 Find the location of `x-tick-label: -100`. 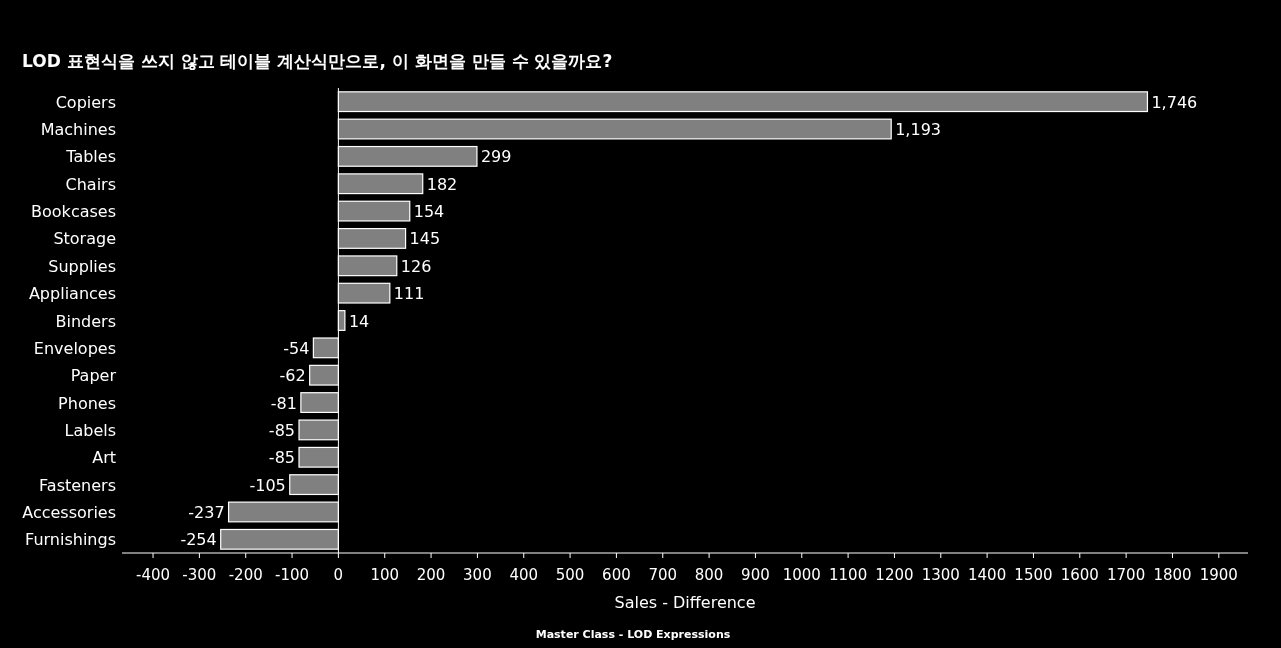

x-tick-label: -100 is located at coordinates (292, 575).